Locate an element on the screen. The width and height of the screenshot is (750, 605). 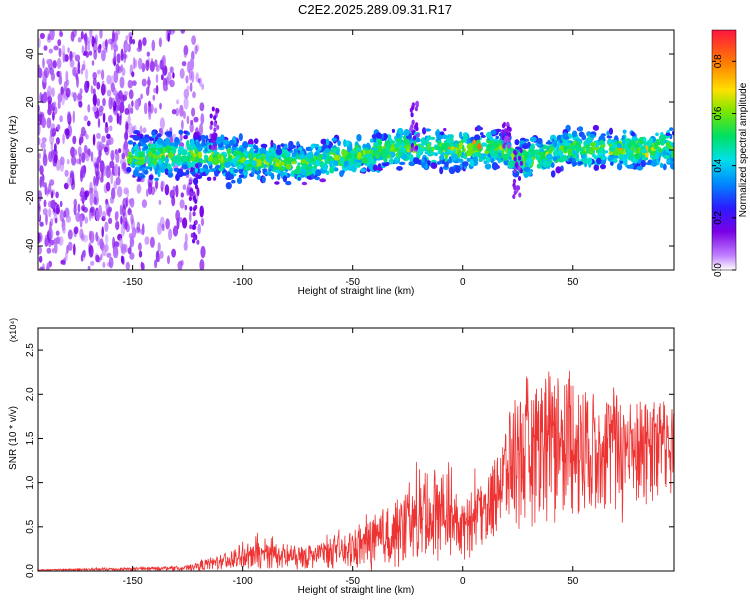
colorbar-label: Normalized spectral amplitude is located at coordinates (743, 149).